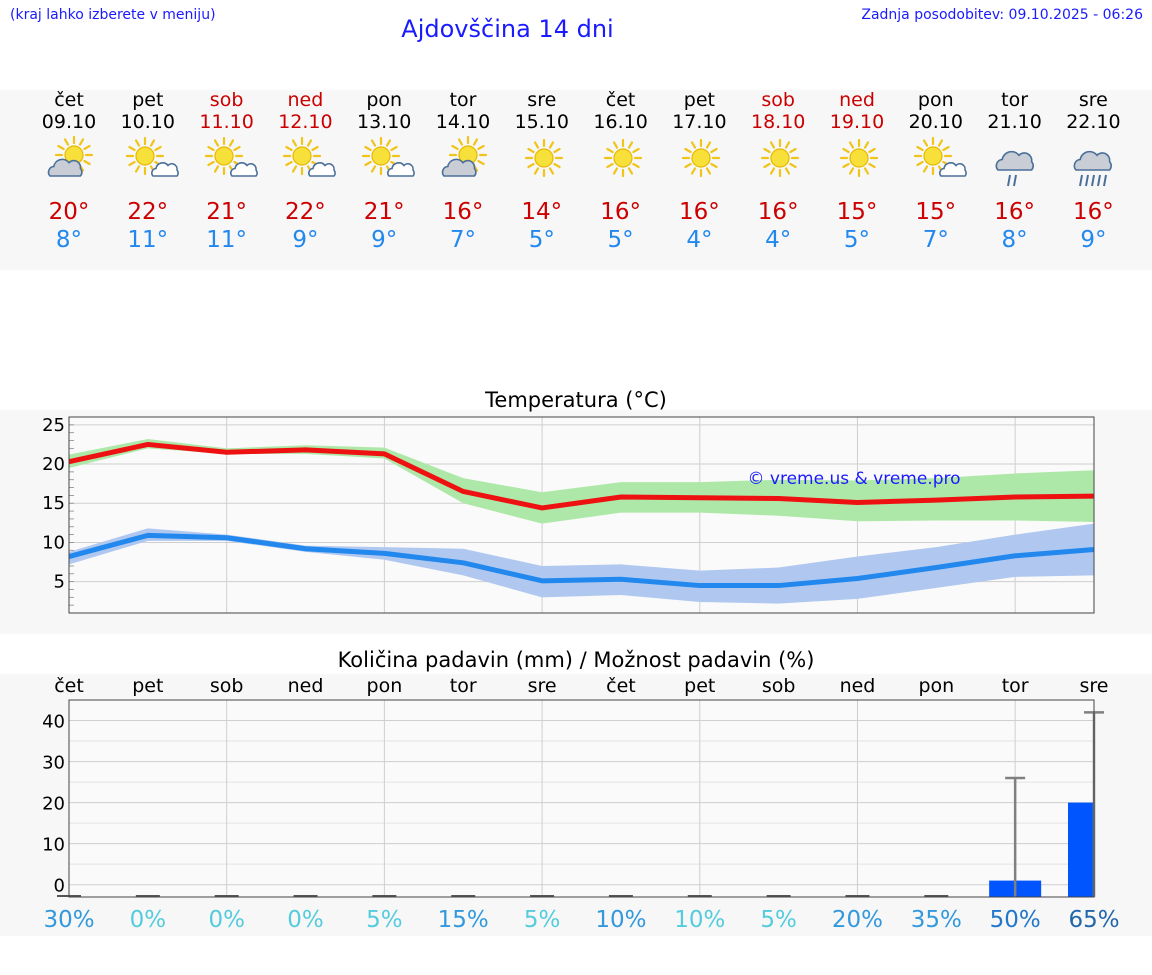  What do you see at coordinates (463, 111) in the screenshot?
I see `day-column: tor 14.10` at bounding box center [463, 111].